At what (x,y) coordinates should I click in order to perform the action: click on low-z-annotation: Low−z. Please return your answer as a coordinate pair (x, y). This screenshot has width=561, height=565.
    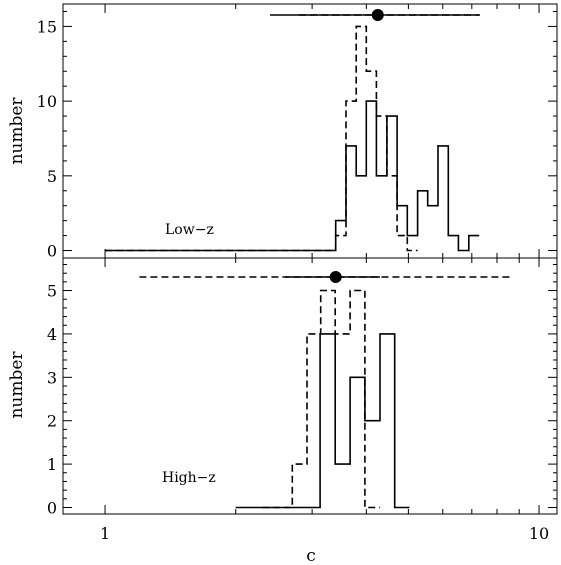
    Looking at the image, I should click on (189, 230).